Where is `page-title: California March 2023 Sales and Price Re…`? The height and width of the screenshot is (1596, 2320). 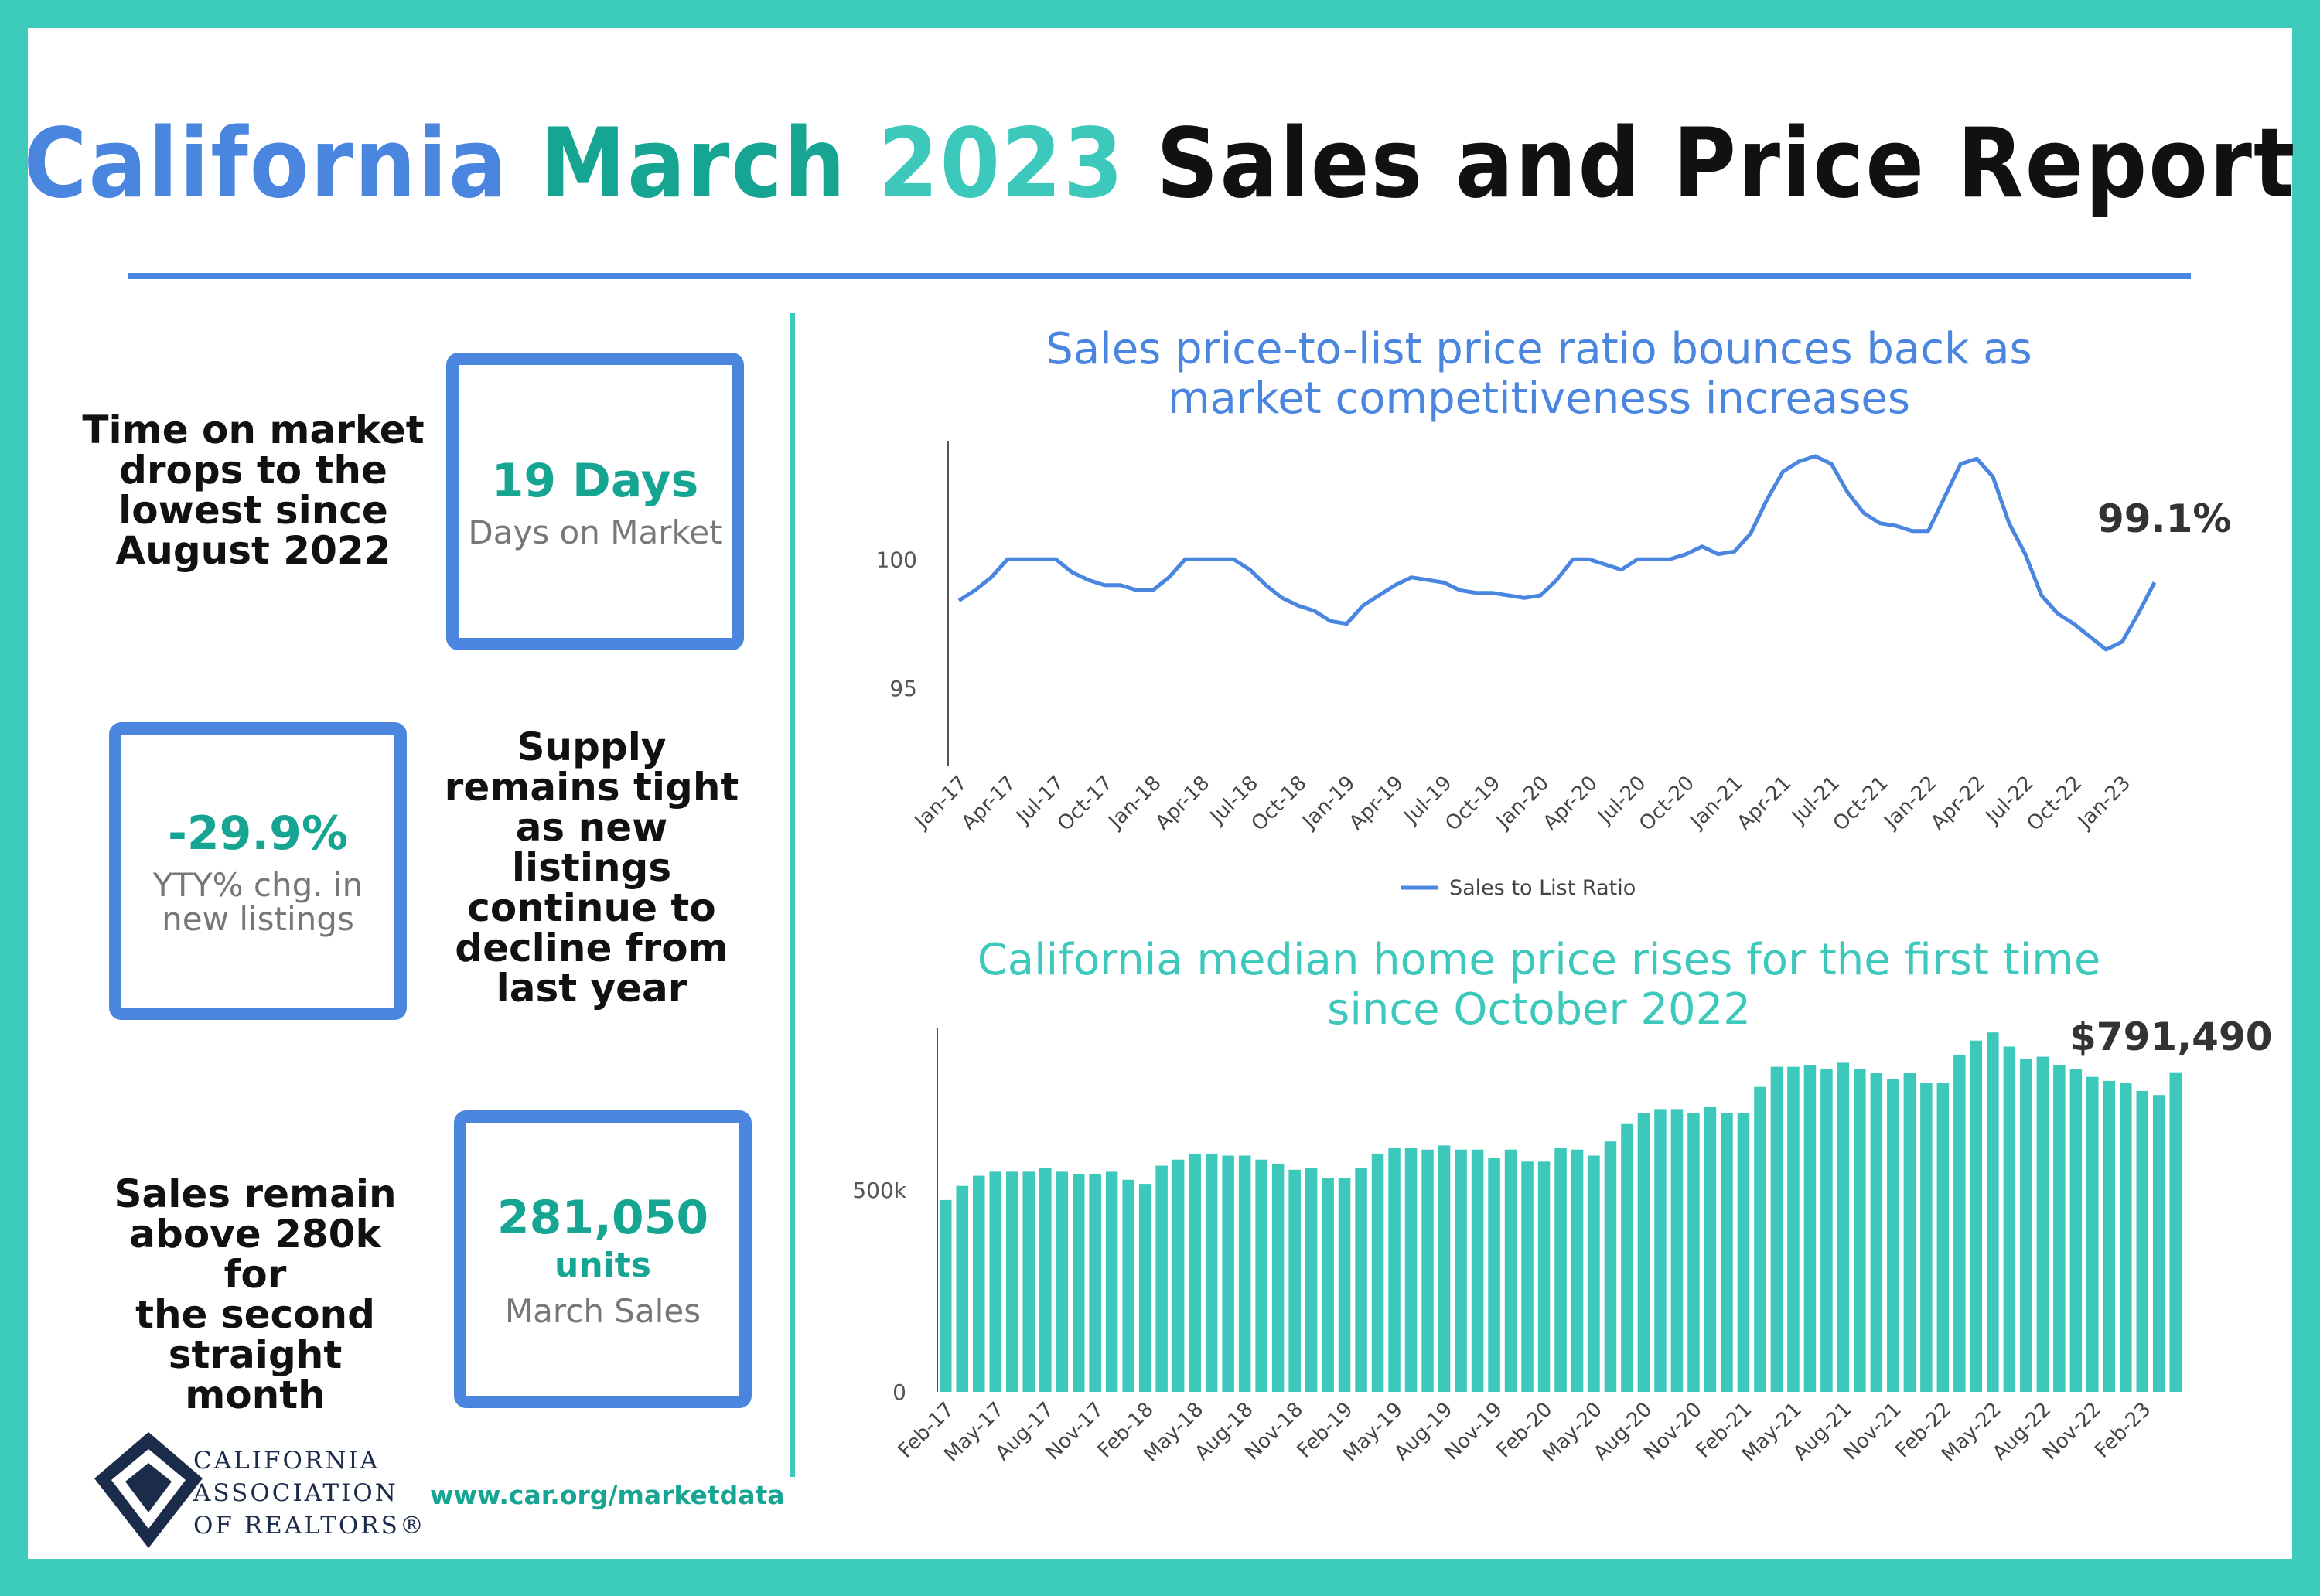
page-title: California March 2023 Sales and Price Re… is located at coordinates (1160, 164).